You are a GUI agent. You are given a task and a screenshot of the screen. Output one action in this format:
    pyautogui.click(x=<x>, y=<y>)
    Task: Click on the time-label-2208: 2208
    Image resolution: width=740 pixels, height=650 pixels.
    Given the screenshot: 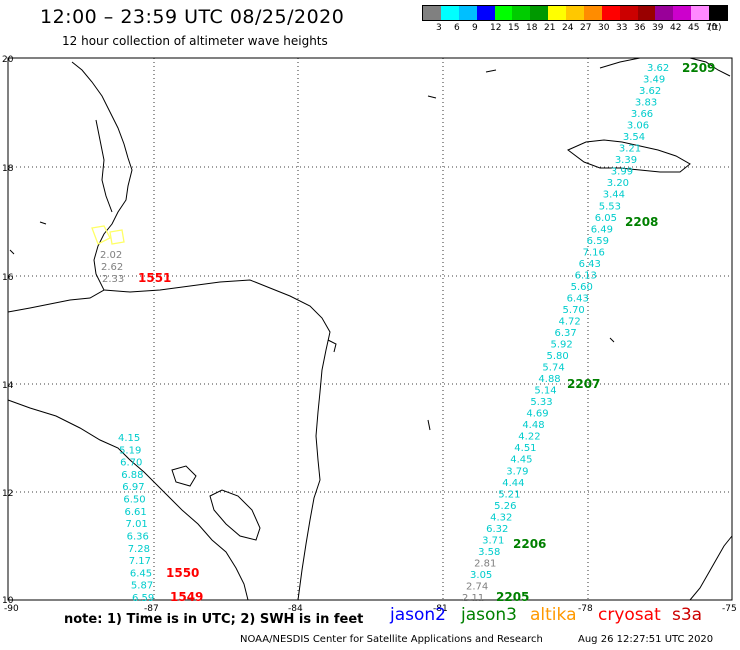 What is the action you would take?
    pyautogui.click(x=641, y=222)
    